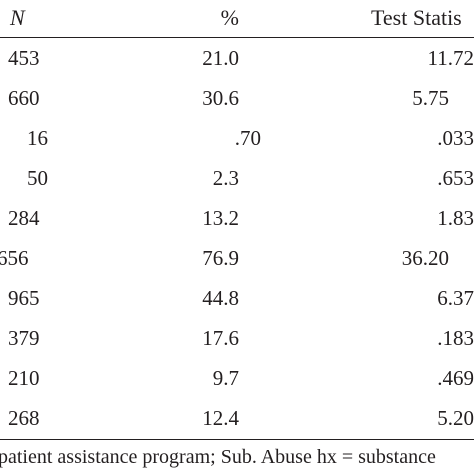 The image size is (474, 474). What do you see at coordinates (24, 298) in the screenshot?
I see `cell-n: 965` at bounding box center [24, 298].